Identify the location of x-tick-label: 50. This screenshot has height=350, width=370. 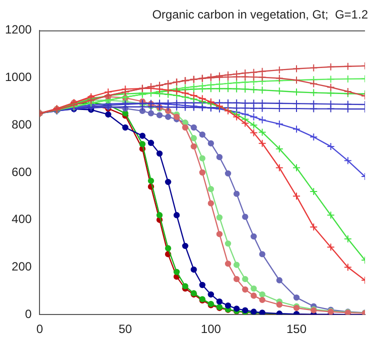
(125, 329).